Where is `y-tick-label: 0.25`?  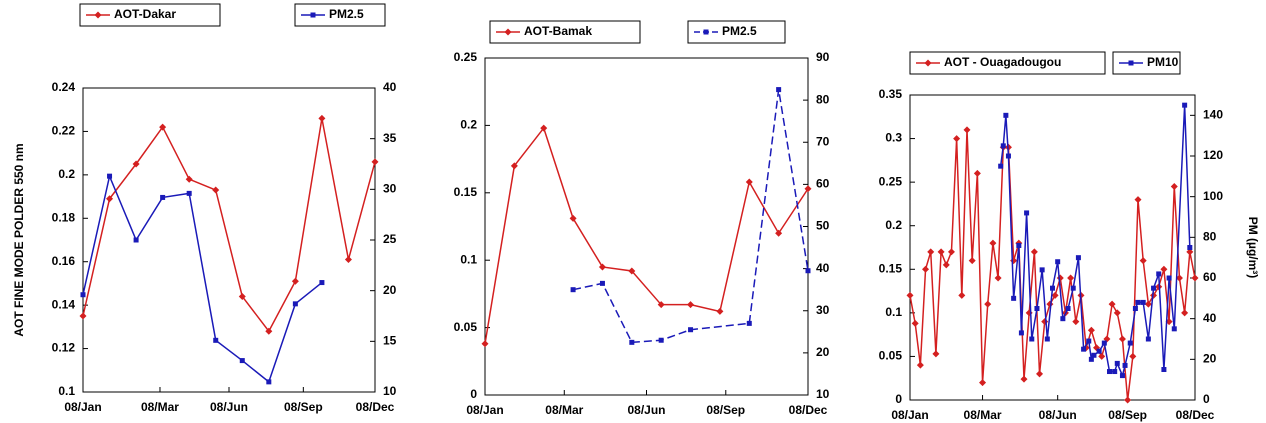
y-tick-label: 0.25 is located at coordinates (891, 181).